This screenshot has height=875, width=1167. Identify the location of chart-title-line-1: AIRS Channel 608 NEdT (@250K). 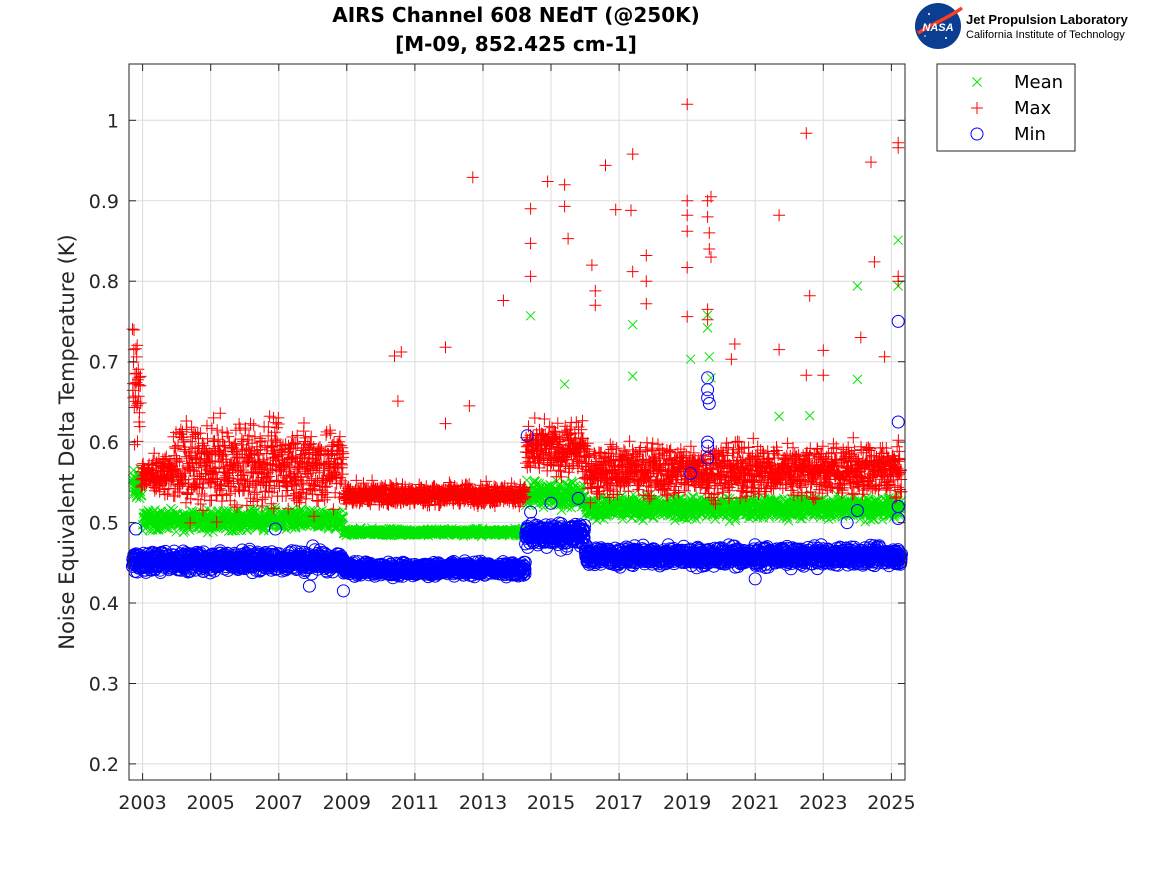
(516, 15).